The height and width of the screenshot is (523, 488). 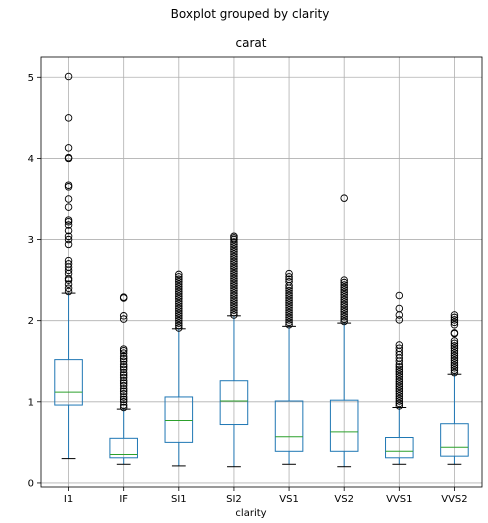 I want to click on x-axis-label: clarity, so click(x=250, y=513).